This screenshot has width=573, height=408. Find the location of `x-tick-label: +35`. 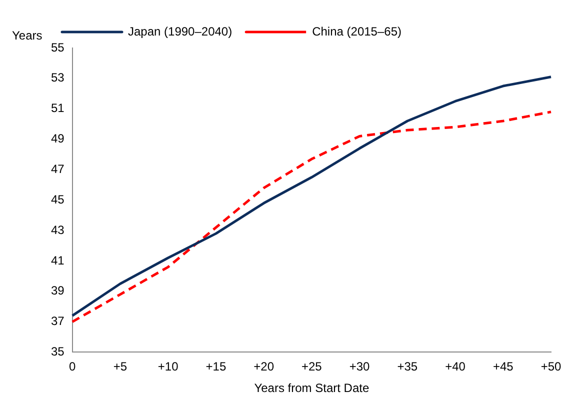

x-tick-label: +35 is located at coordinates (407, 367).